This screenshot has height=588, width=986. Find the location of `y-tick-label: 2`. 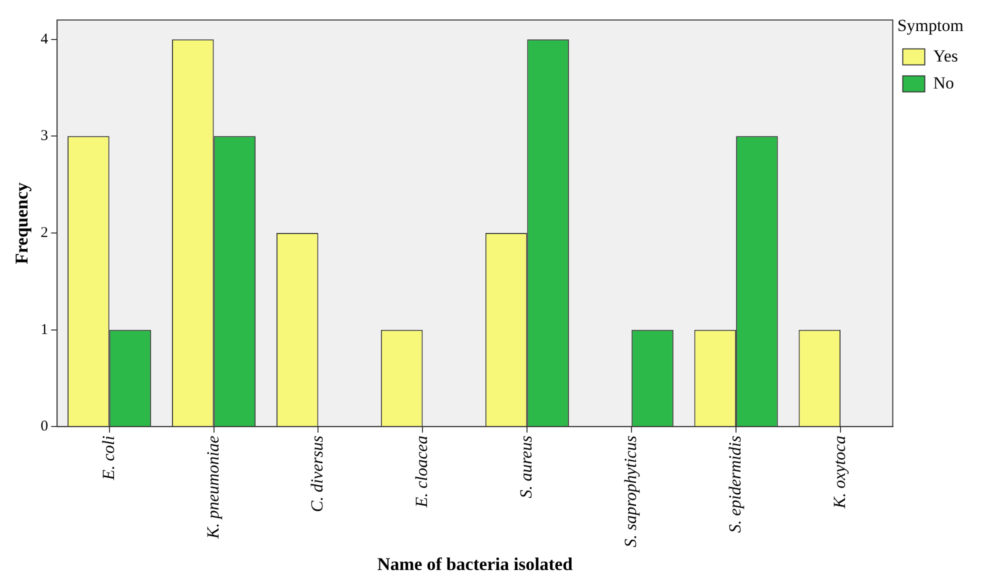

y-tick-label: 2 is located at coordinates (44, 232).